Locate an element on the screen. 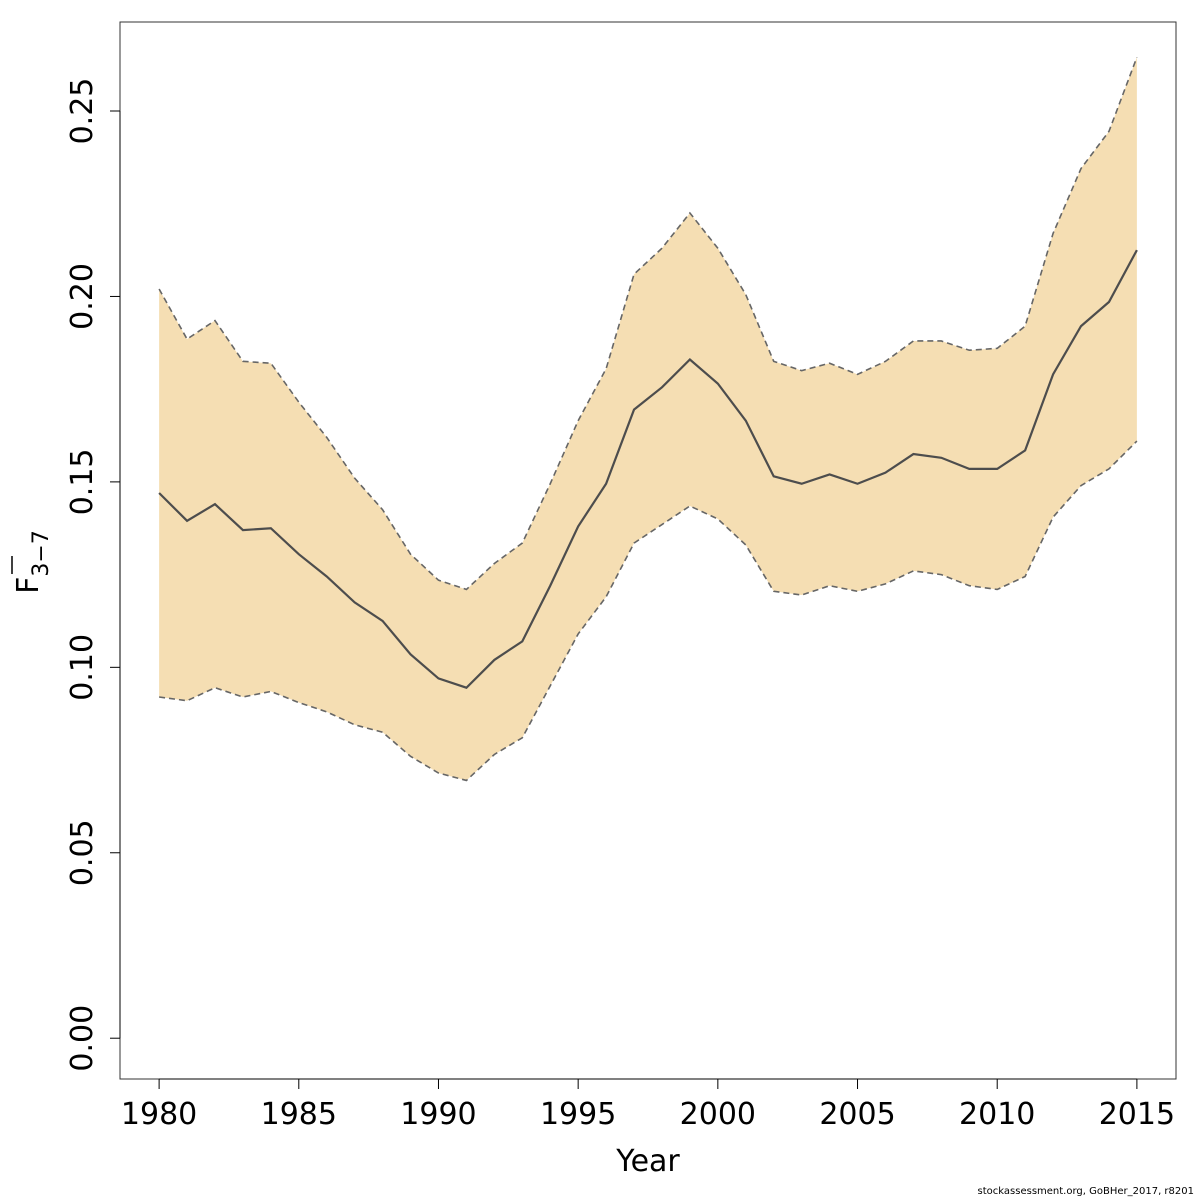 This screenshot has width=1200, height=1200. y-tick-label: 0.05 is located at coordinates (82, 852).